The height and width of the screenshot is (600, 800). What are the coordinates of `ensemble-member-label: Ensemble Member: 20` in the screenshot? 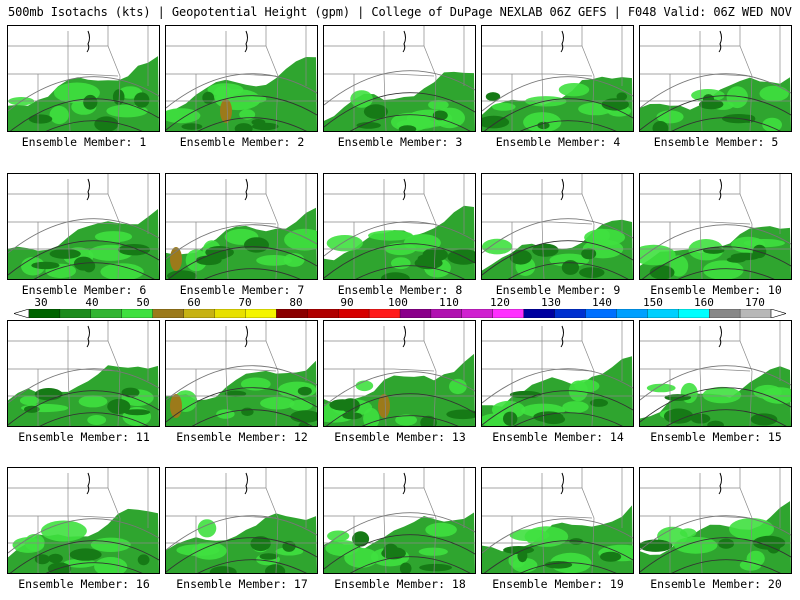 It's located at (716, 584).